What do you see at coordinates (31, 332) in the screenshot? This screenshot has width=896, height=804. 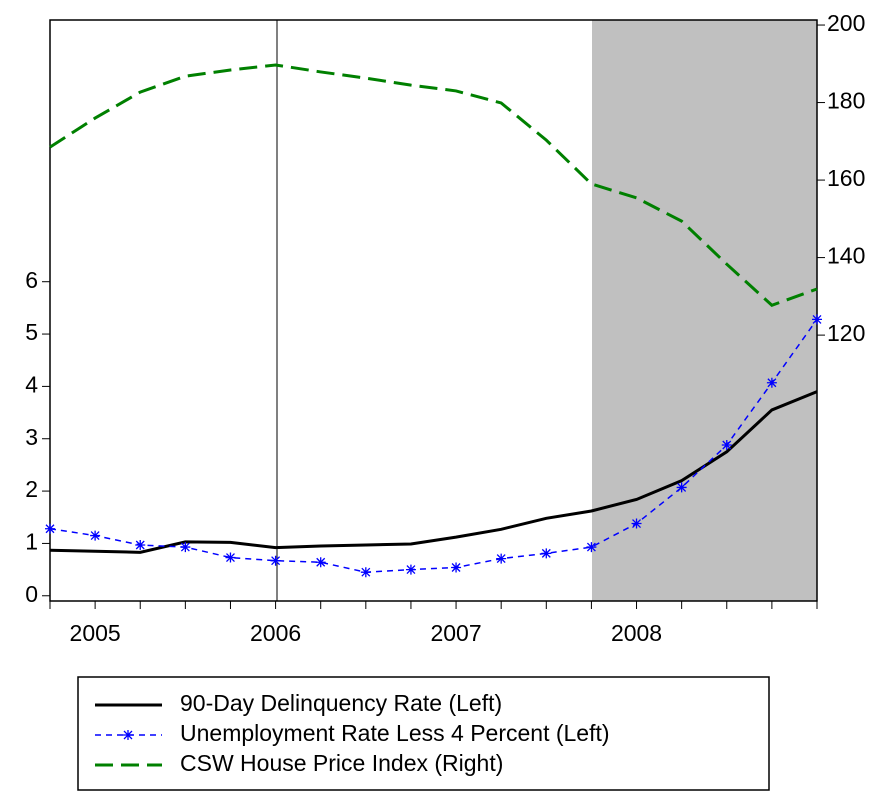 I see `y-tick-label: 5` at bounding box center [31, 332].